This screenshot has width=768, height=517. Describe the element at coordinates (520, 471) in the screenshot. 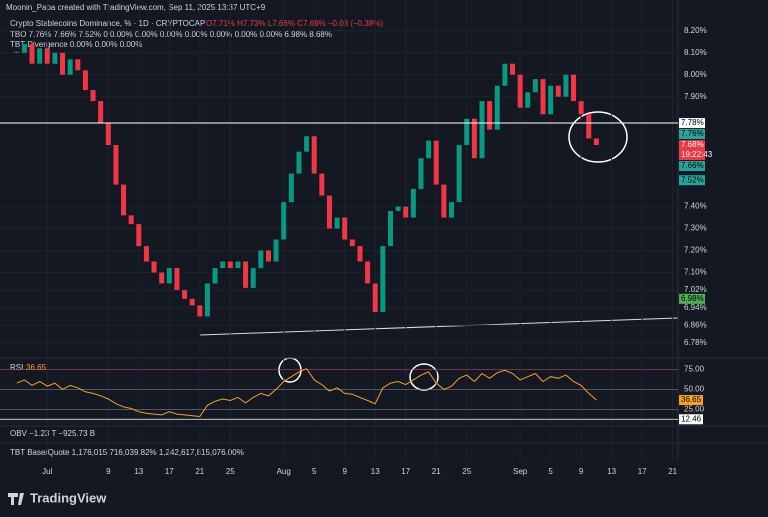

I see `x-tick-label: Sep` at that location.